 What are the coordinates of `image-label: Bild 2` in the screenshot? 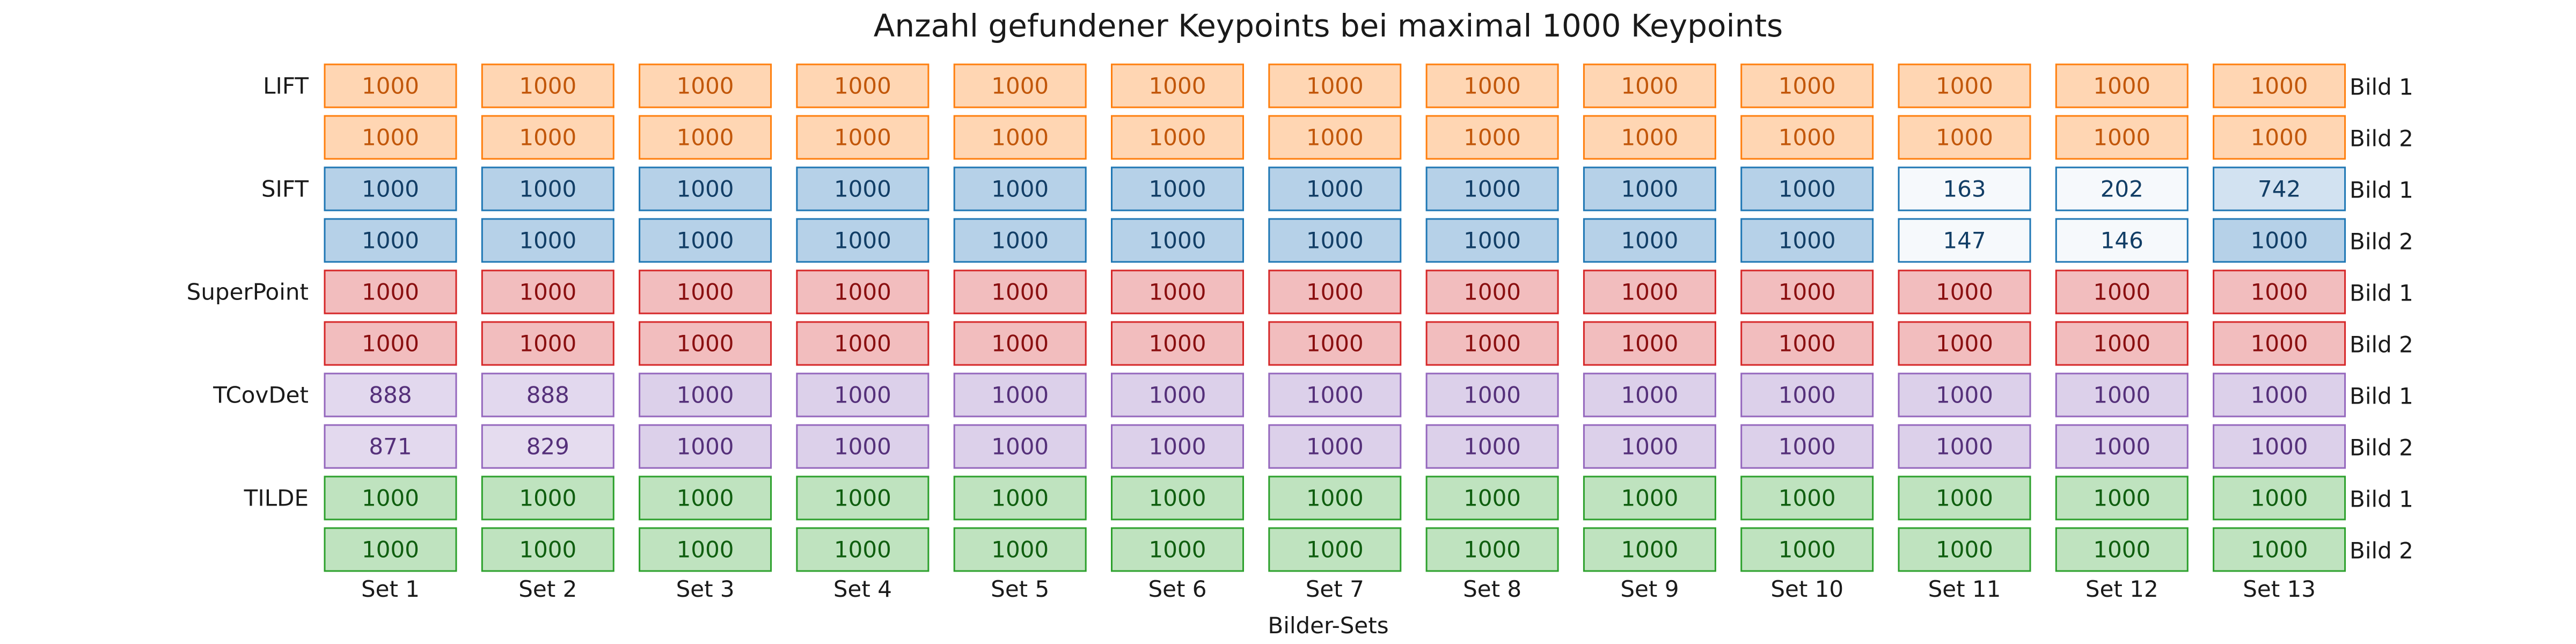 It's located at (2381, 345).